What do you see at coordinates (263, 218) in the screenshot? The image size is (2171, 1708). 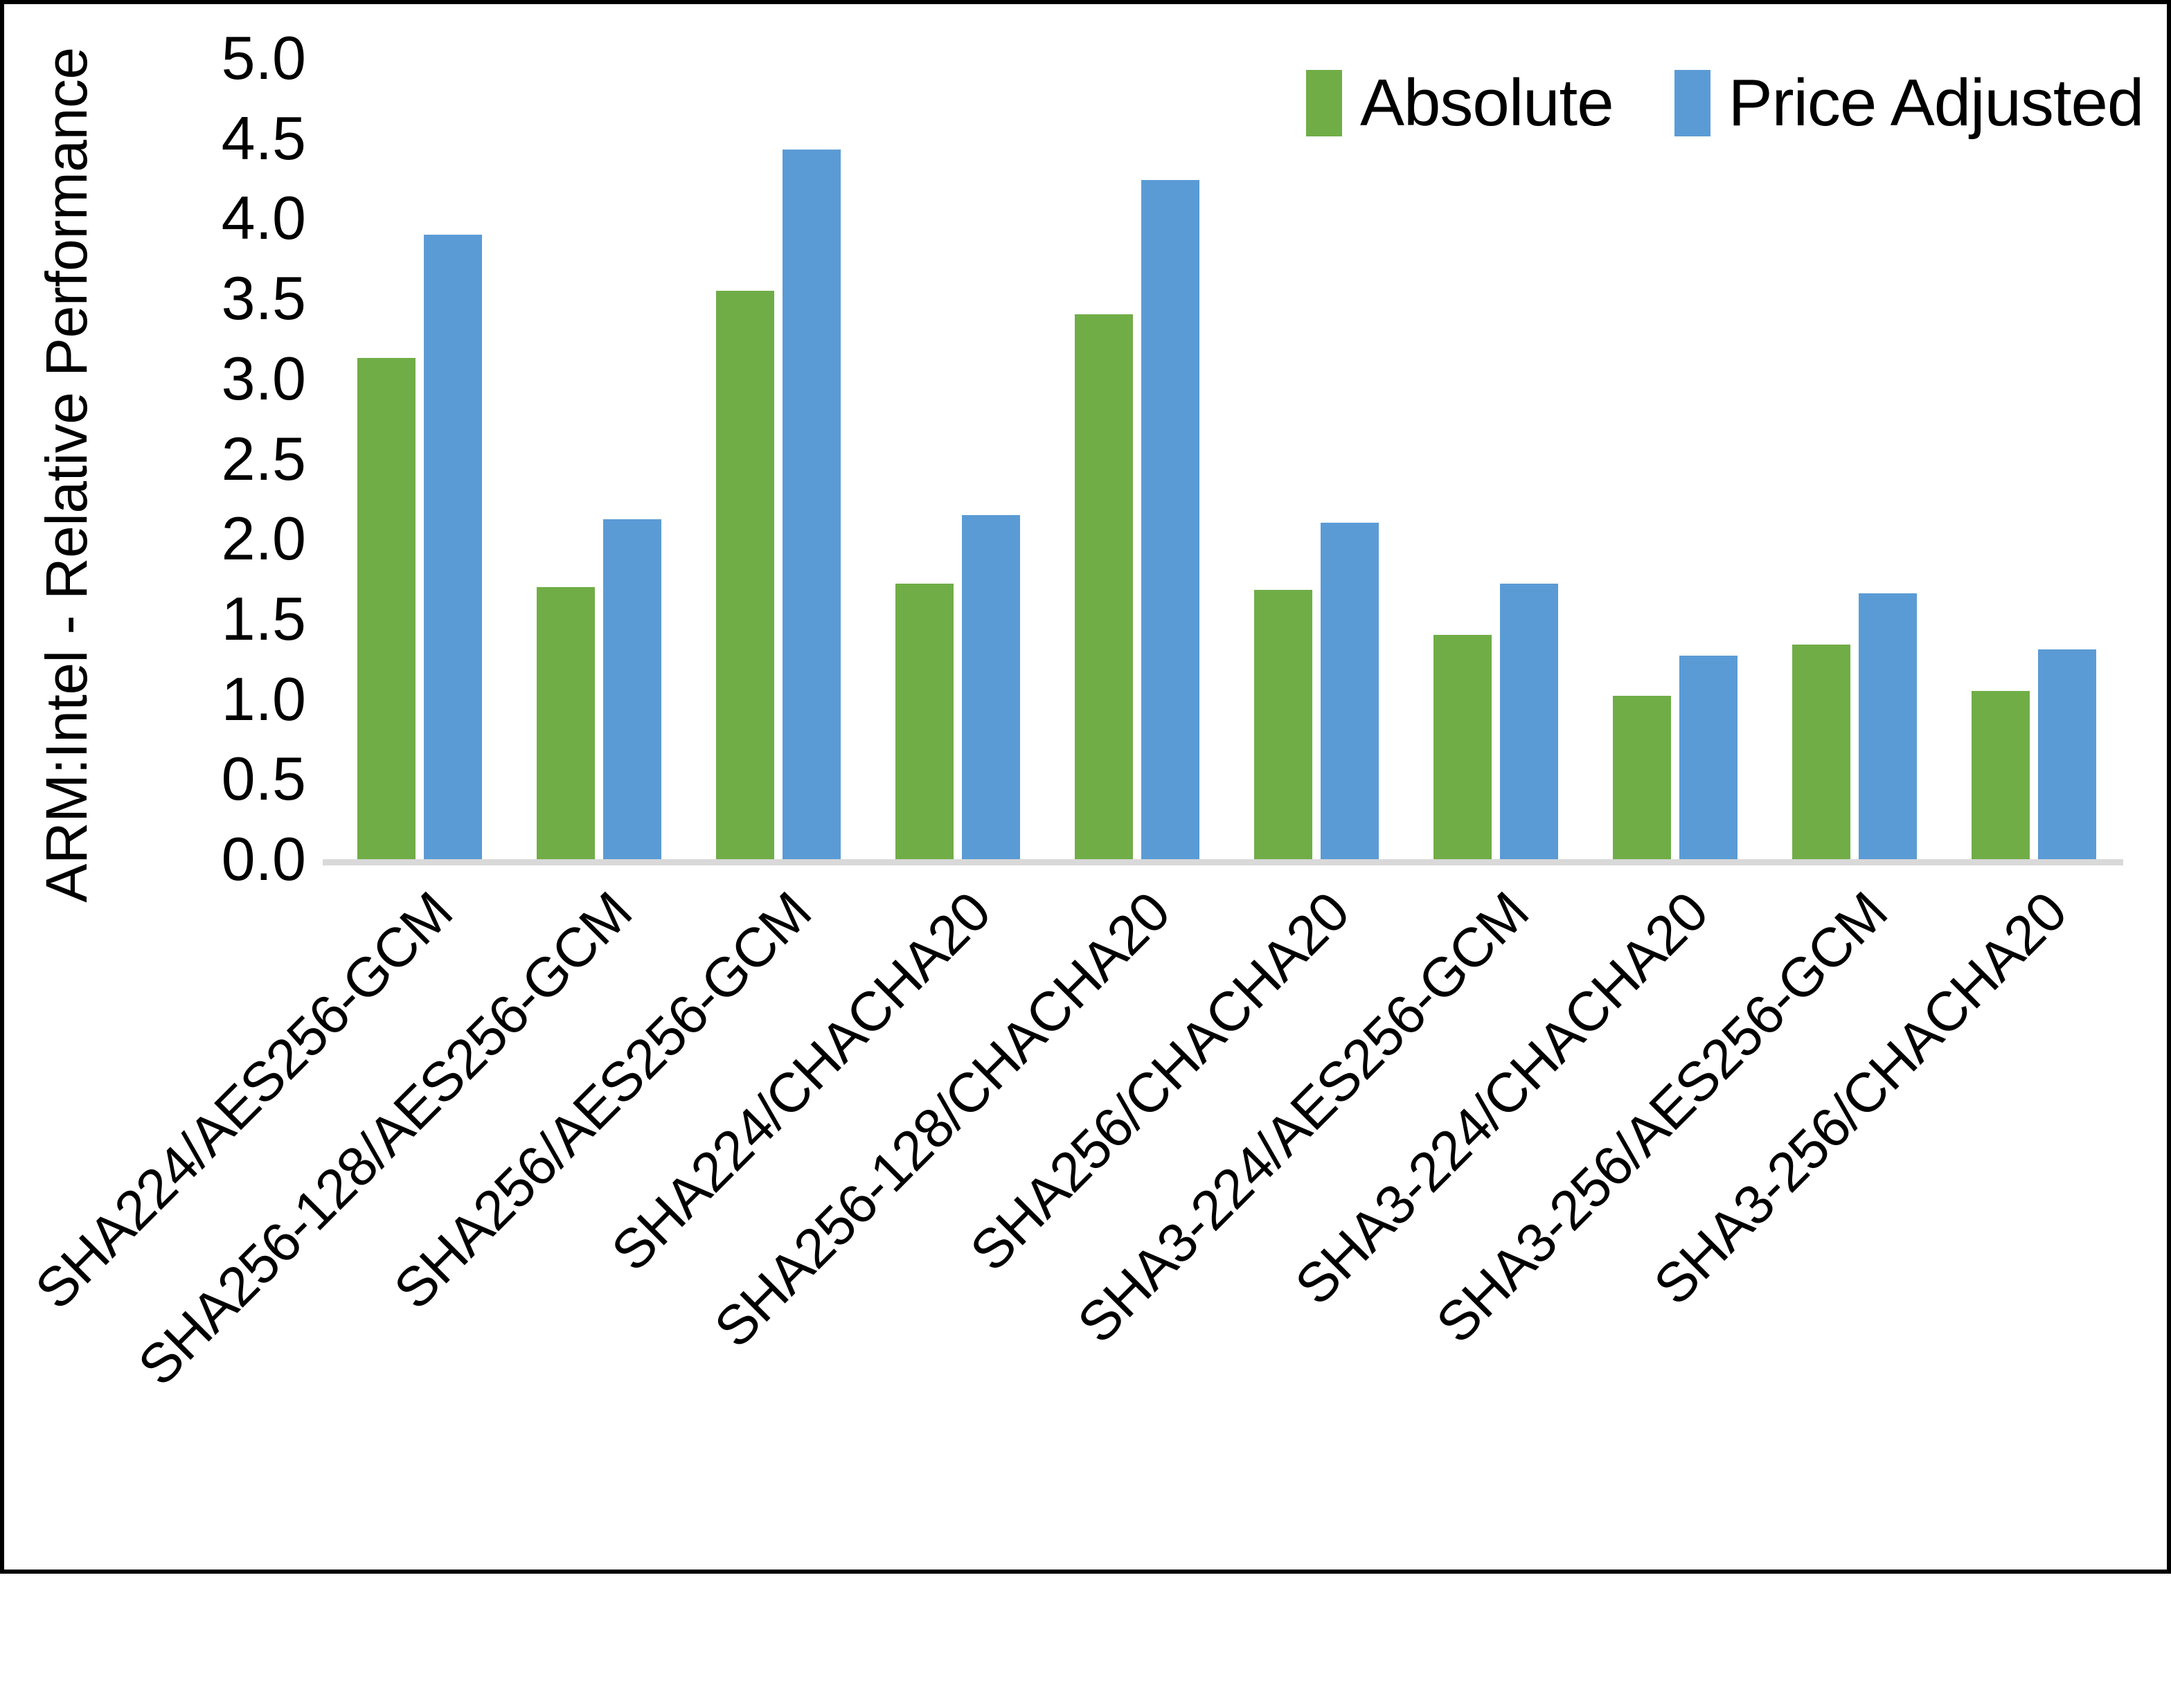 I see `y-axis-tick-label: 4.0` at bounding box center [263, 218].